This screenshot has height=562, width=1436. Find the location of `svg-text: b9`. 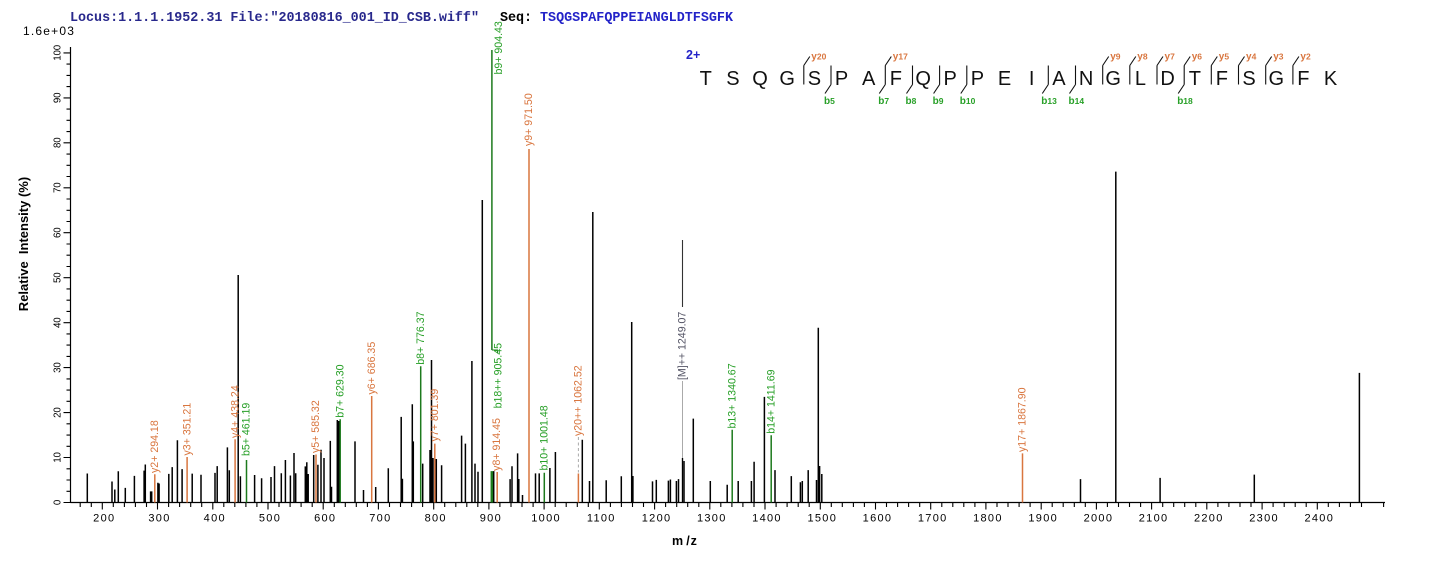

svg-text: b9 is located at coordinates (938, 101).